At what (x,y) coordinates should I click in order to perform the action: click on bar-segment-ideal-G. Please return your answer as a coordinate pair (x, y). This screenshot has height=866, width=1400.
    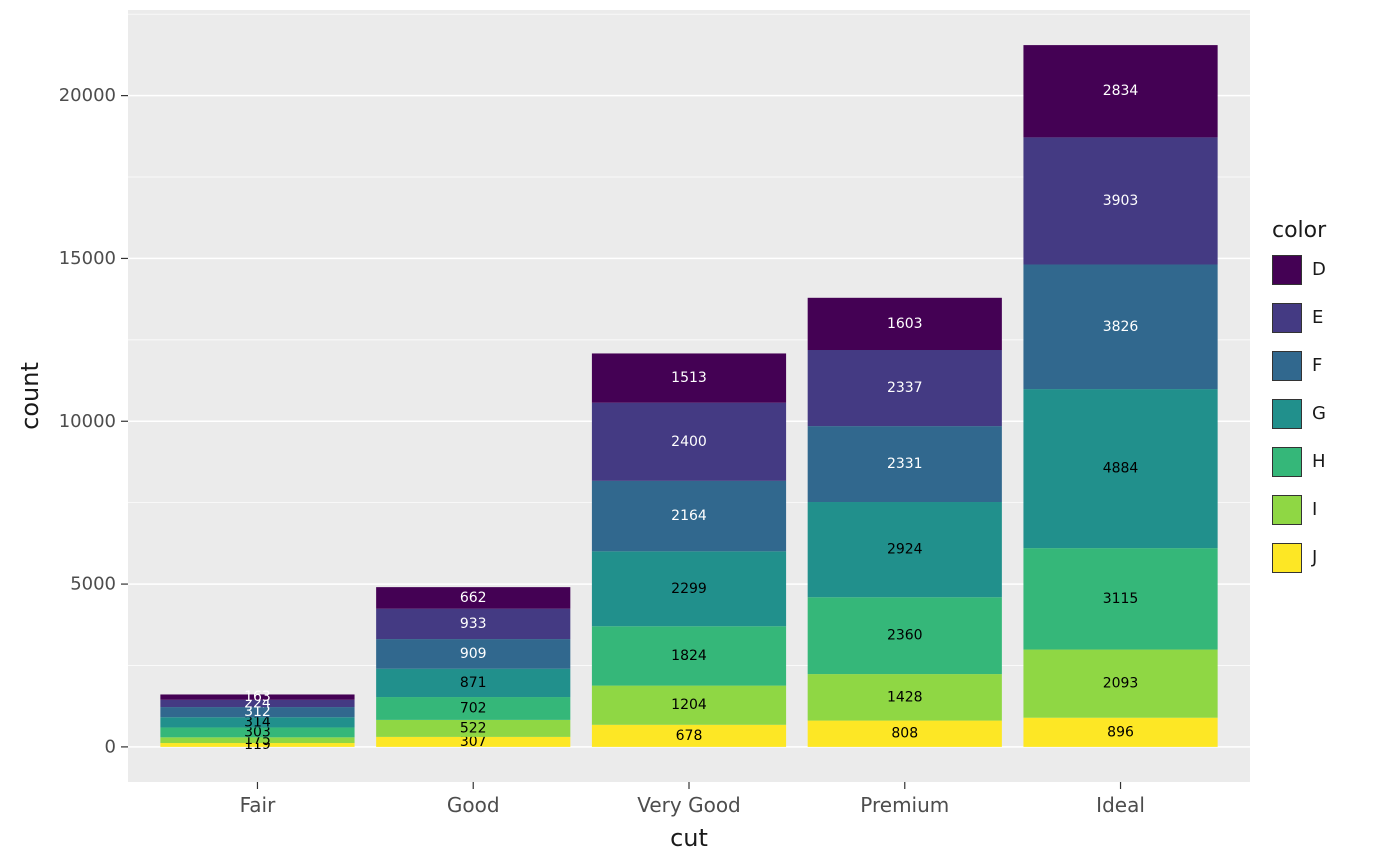
    Looking at the image, I should click on (1120, 469).